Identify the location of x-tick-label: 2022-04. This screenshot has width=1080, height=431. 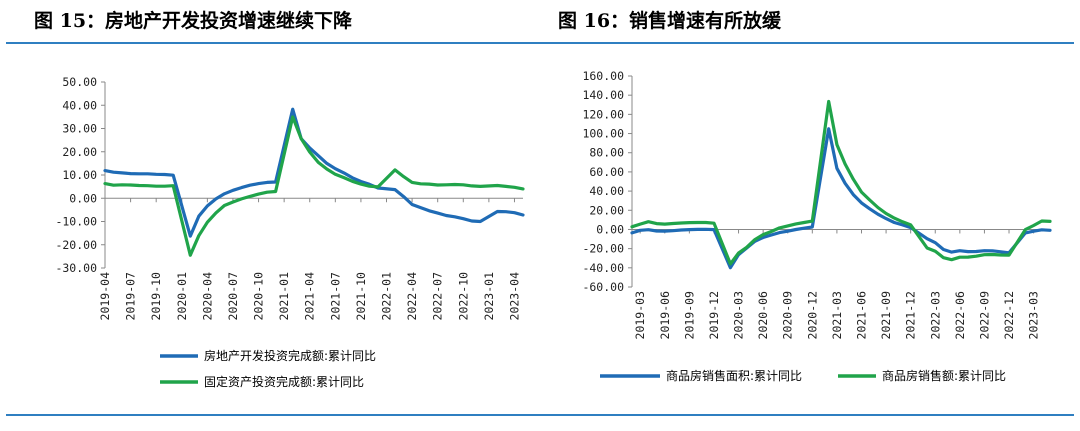
(412, 296).